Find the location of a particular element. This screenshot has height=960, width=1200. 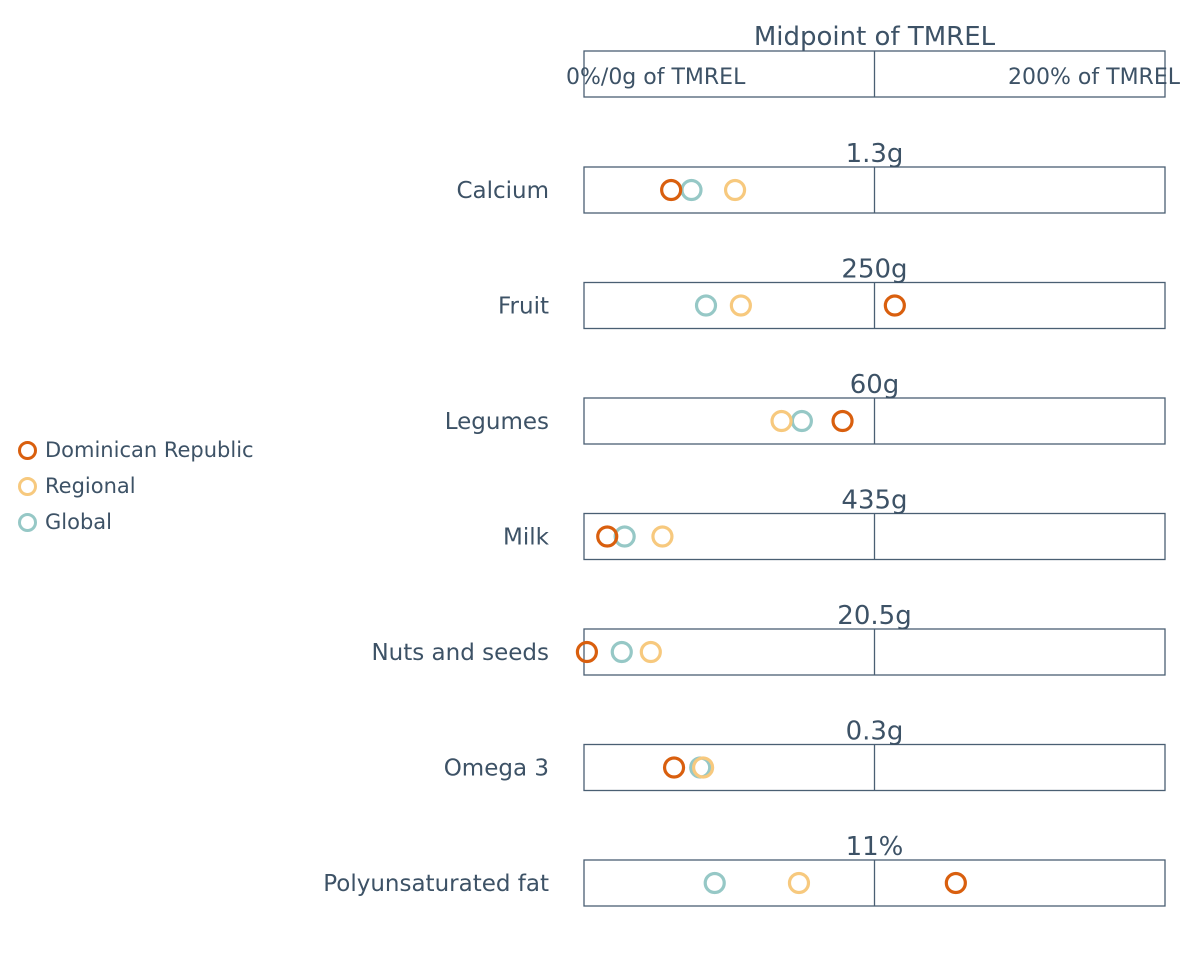

legend: Dominican Republic Regional Global is located at coordinates (136, 486).